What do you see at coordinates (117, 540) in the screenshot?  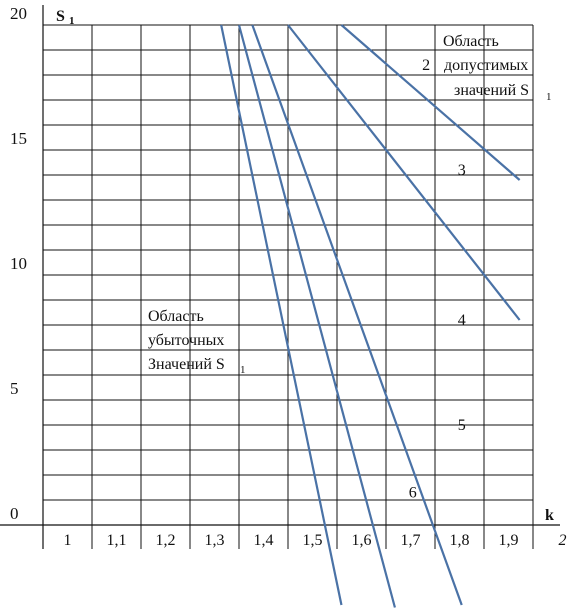 I see `x-tick-label: 1,1` at bounding box center [117, 540].